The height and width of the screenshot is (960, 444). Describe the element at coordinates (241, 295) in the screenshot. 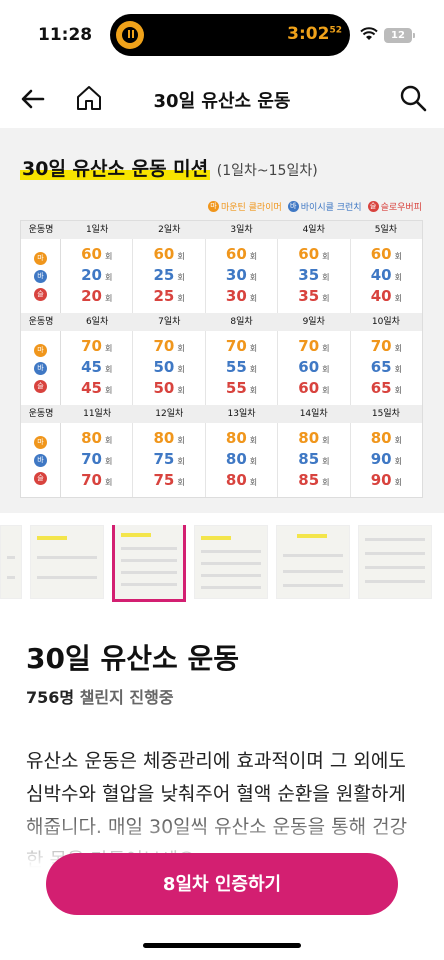

I see `rep-count: 30 회` at that location.